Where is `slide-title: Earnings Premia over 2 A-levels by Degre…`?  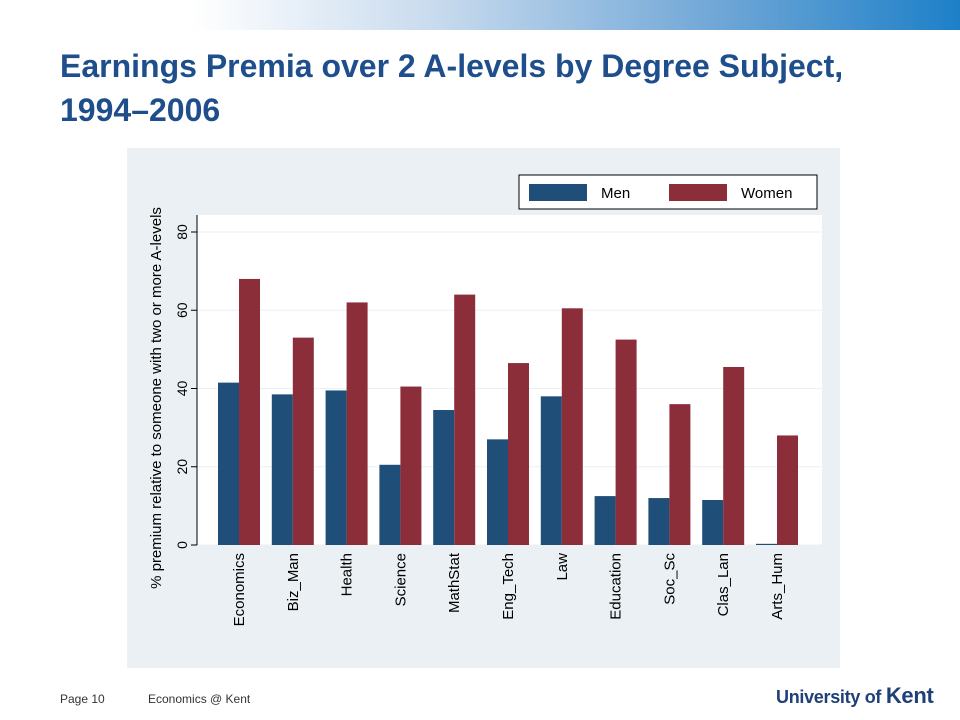
slide-title: Earnings Premia over 2 A-levels by Degre… is located at coordinates (452, 88).